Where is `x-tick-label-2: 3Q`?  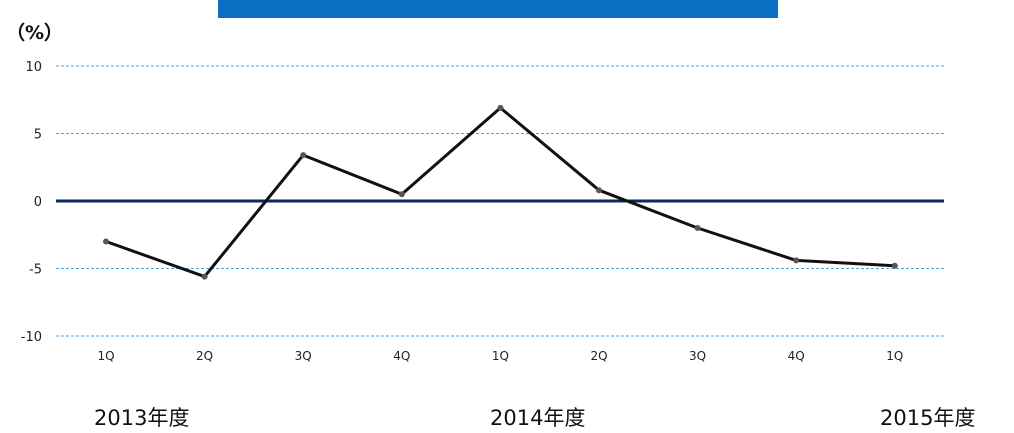
x-tick-label-2: 3Q is located at coordinates (303, 356).